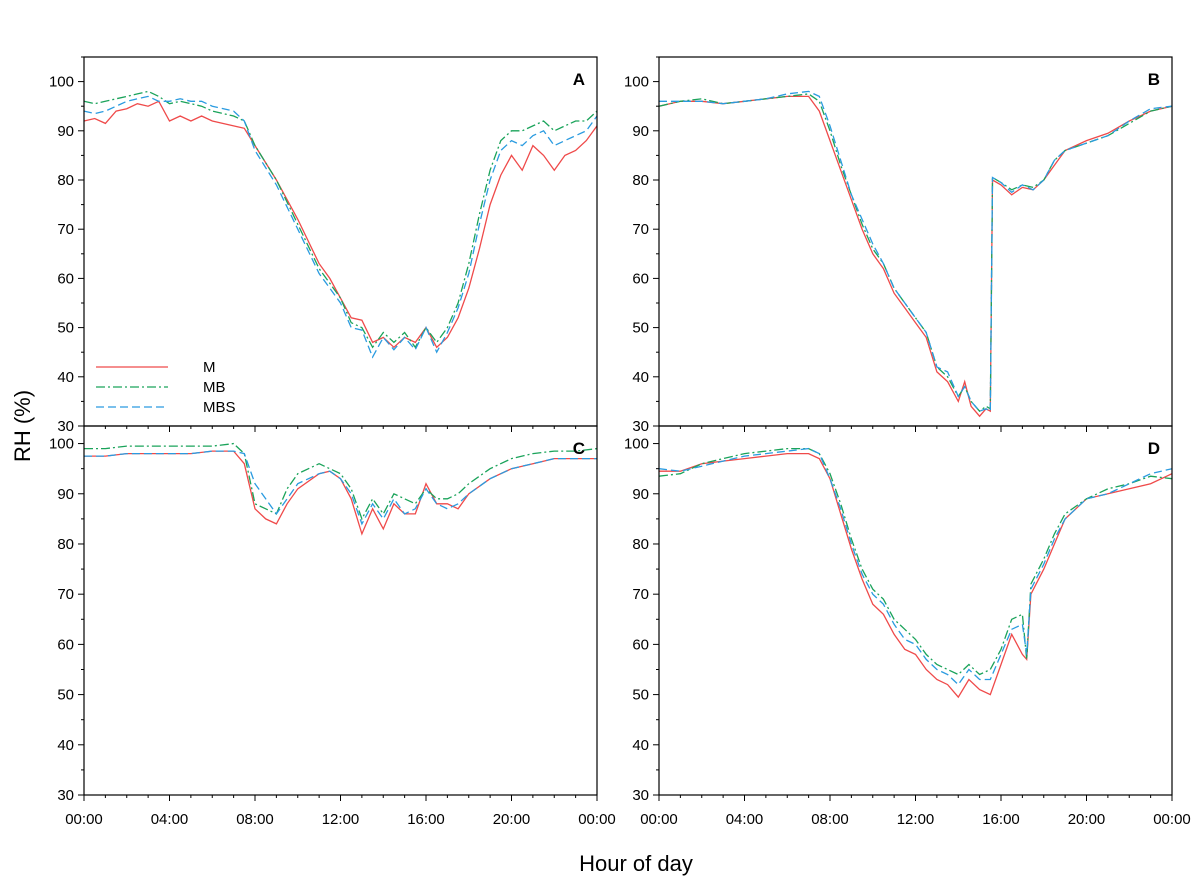 The height and width of the screenshot is (881, 1200). I want to click on legend-item-mb: MB, so click(161, 387).